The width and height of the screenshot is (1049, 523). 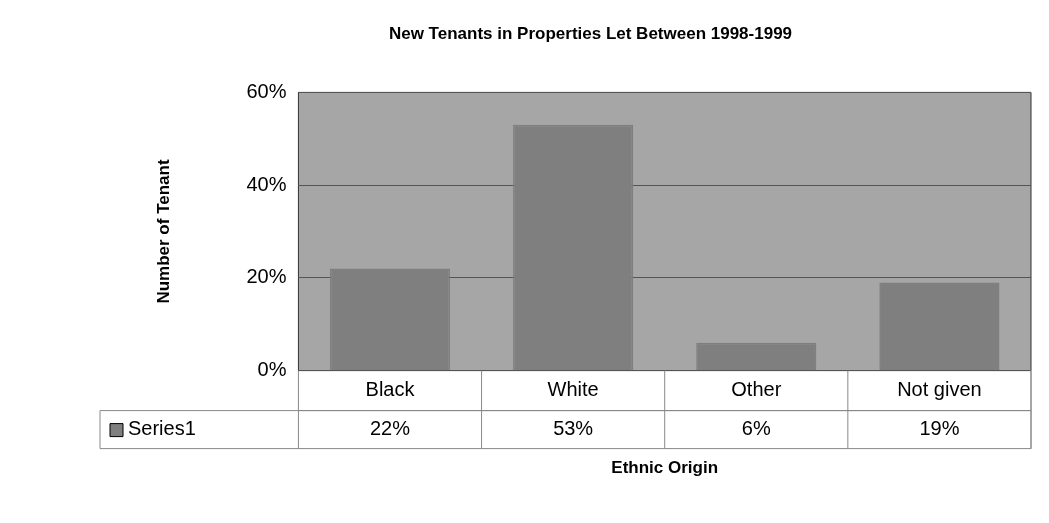 What do you see at coordinates (756, 428) in the screenshot?
I see `data-label: 6%` at bounding box center [756, 428].